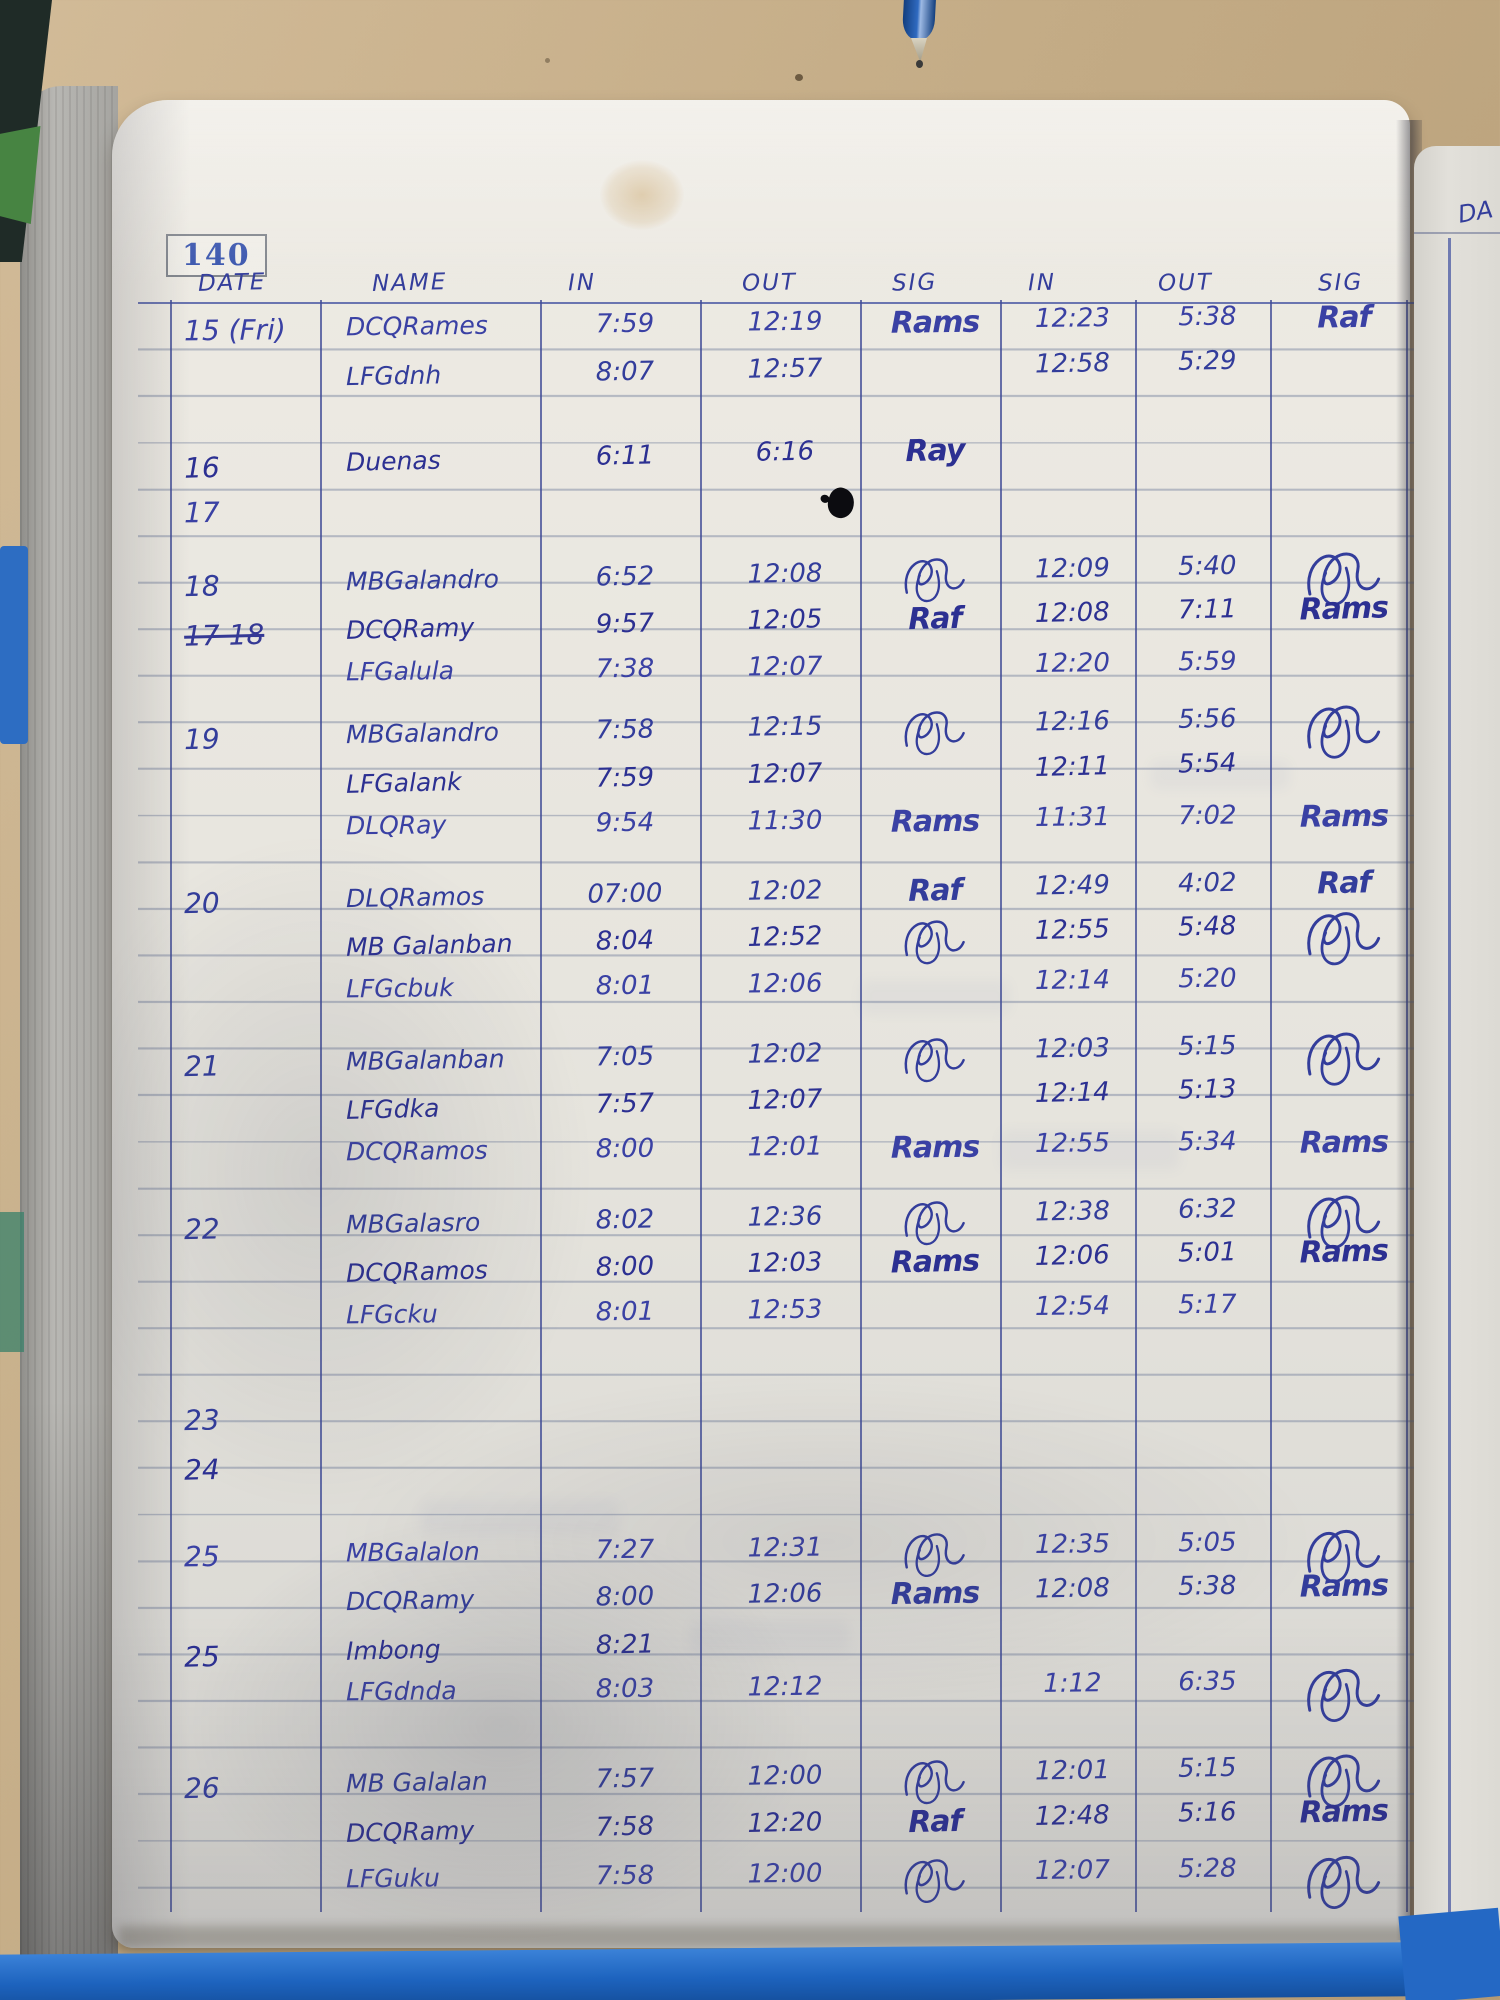  Describe the element at coordinates (1340, 283) in the screenshot. I see `header-sig-pm: SIG` at that location.